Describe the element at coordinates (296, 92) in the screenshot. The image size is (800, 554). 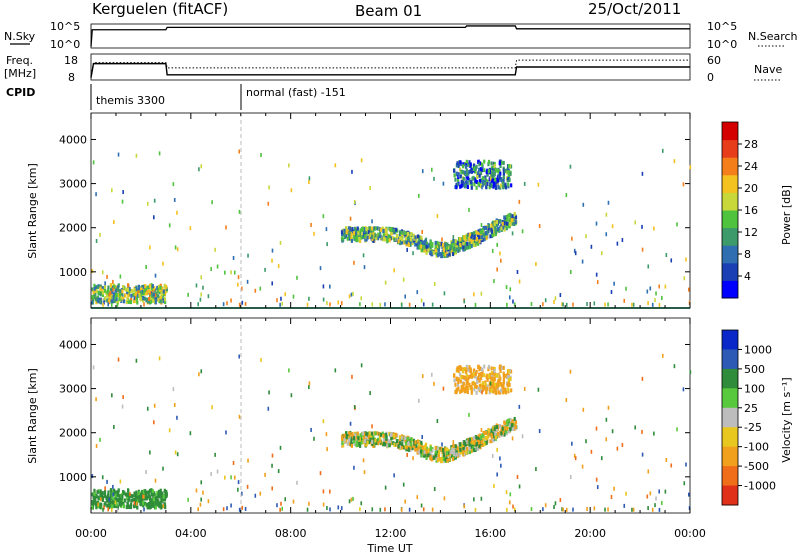
I see `cpid-segment-1: normal (fast) -151` at that location.